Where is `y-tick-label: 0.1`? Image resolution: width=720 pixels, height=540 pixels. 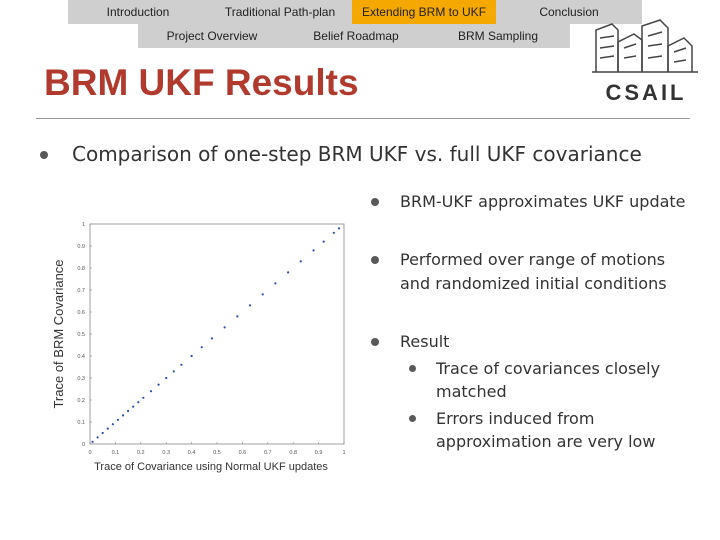 y-tick-label: 0.1 is located at coordinates (81, 423).